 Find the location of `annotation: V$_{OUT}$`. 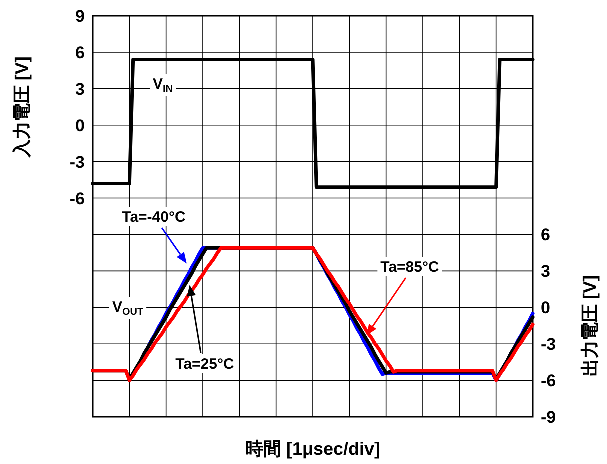

annotation: V$_{OUT}$ is located at coordinates (128, 308).